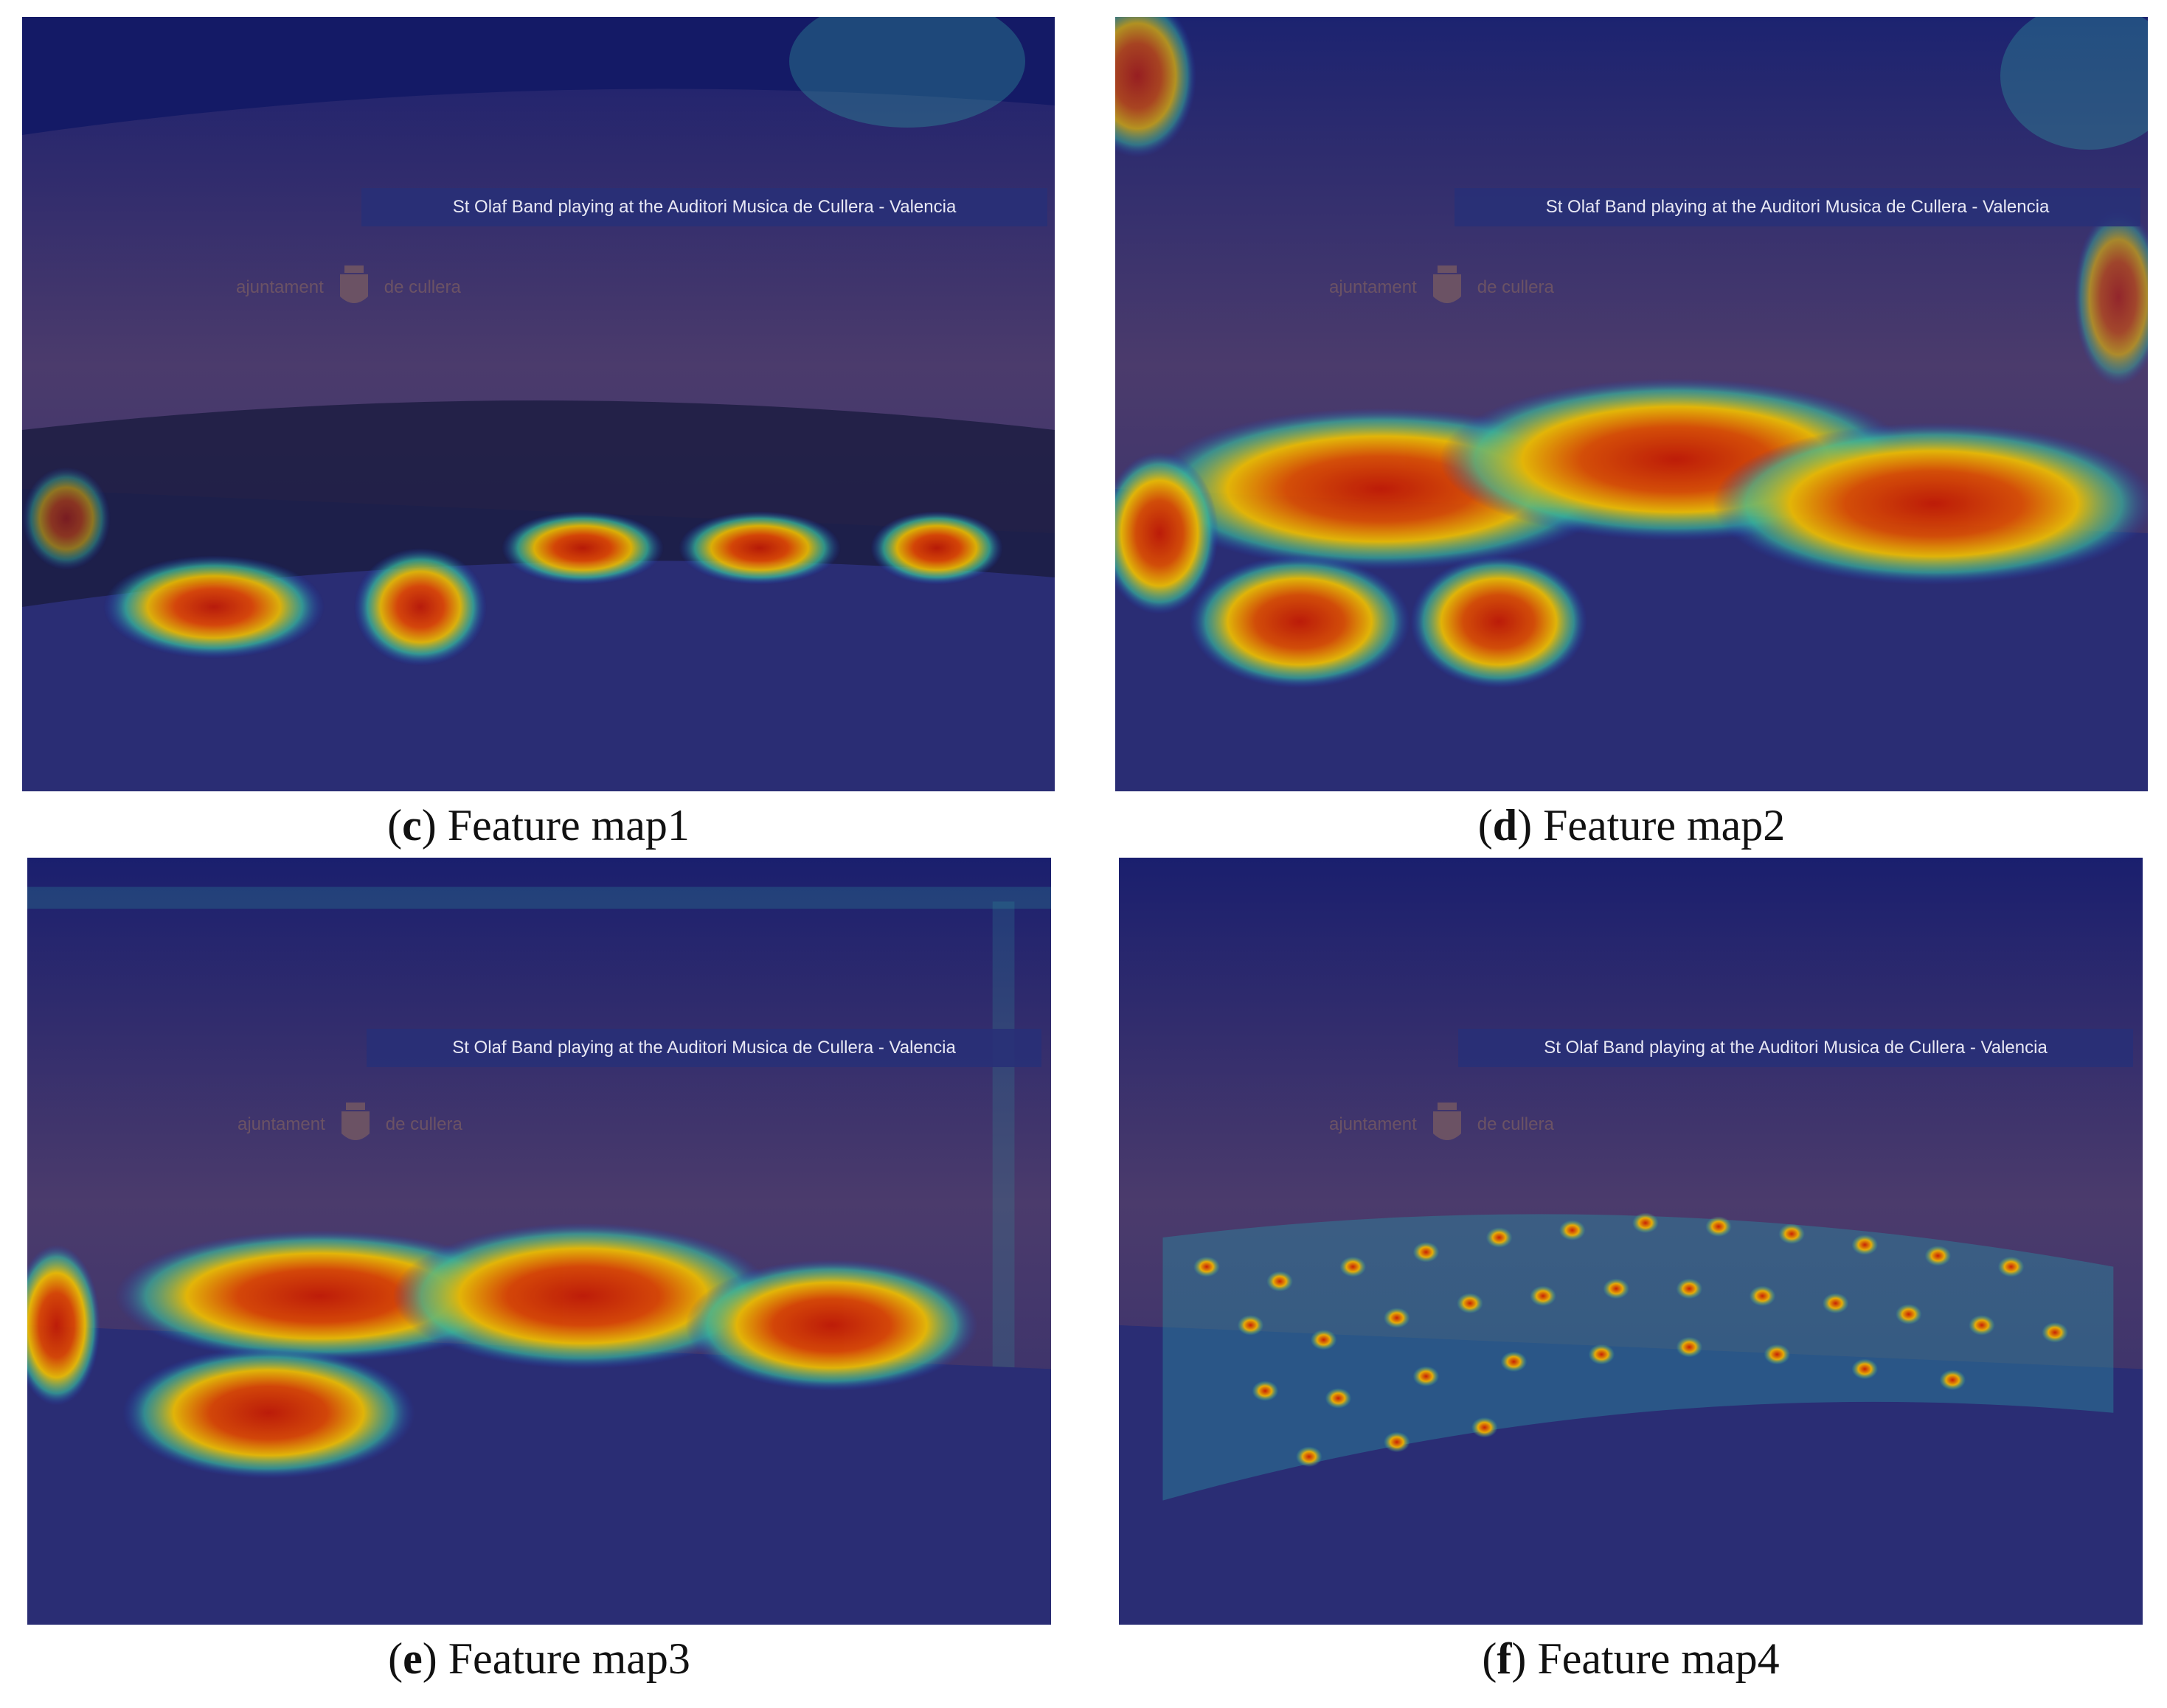  Describe the element at coordinates (539, 1658) in the screenshot. I see `panel-caption-e: (e) Feature map3` at that location.